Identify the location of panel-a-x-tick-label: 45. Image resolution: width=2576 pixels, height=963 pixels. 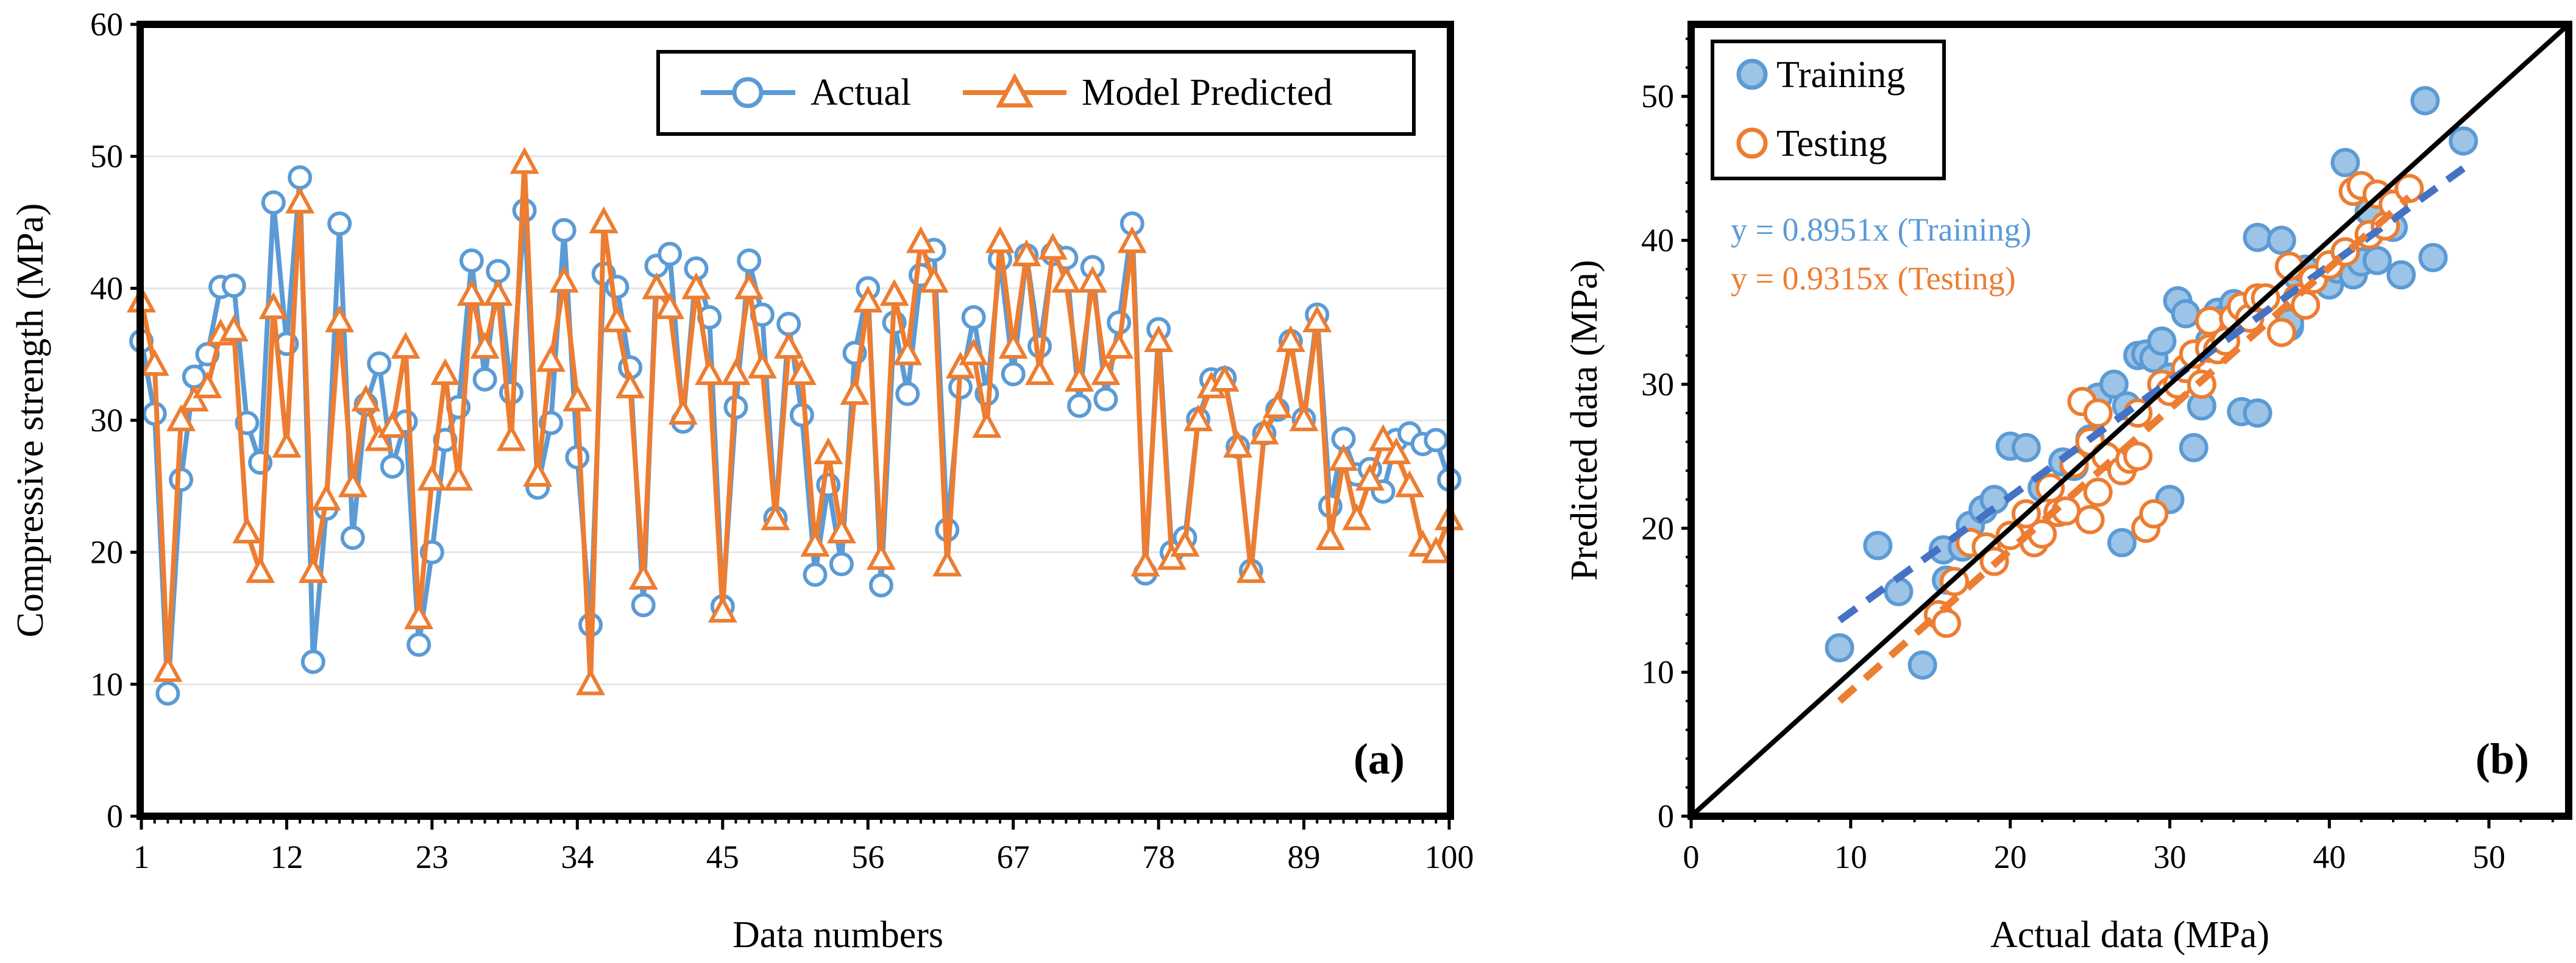
(723, 857).